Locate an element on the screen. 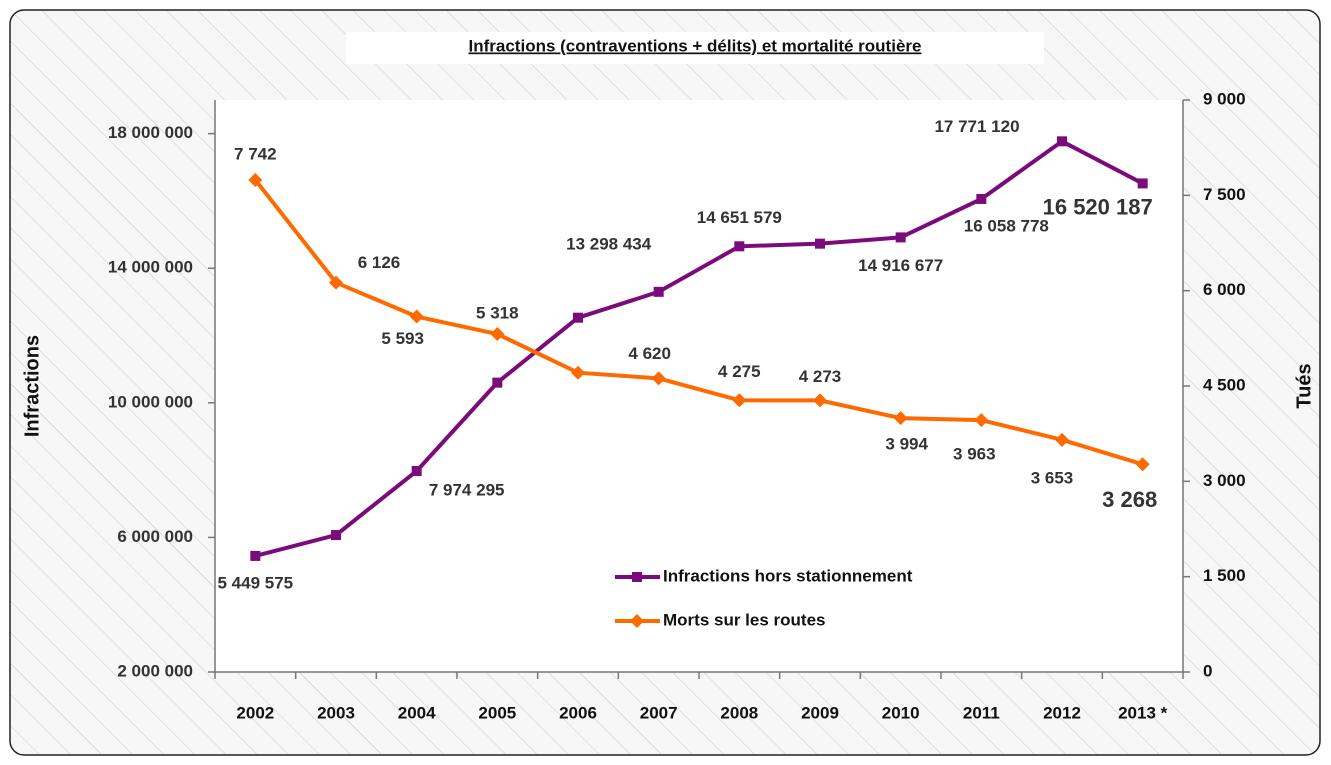  data-label: 16 058 778 is located at coordinates (1006, 225).